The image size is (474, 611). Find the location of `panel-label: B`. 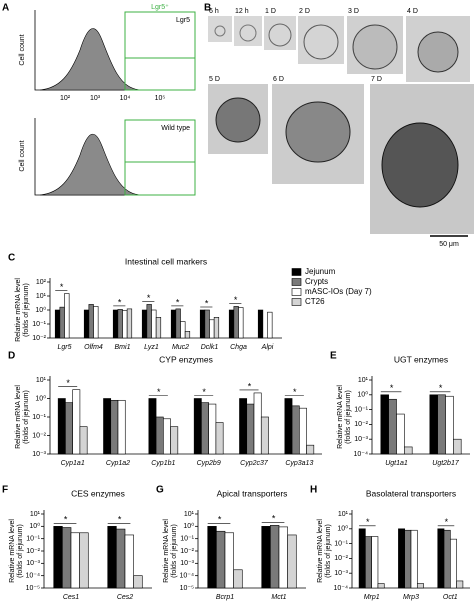

panel-label: B is located at coordinates (207, 8).